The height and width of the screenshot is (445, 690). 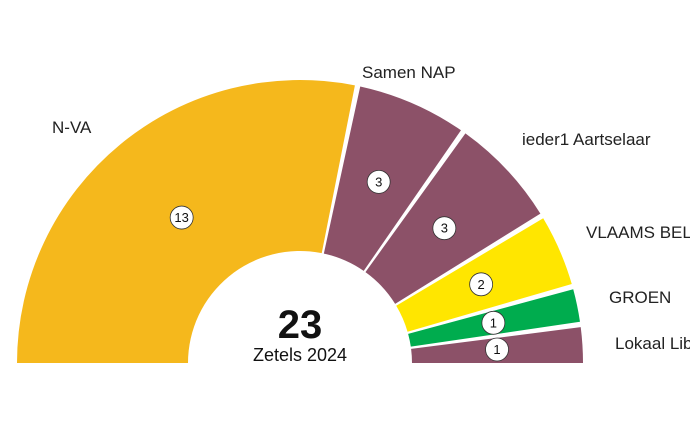 I want to click on segment-ieder1-aartselaar, so click(x=453, y=218).